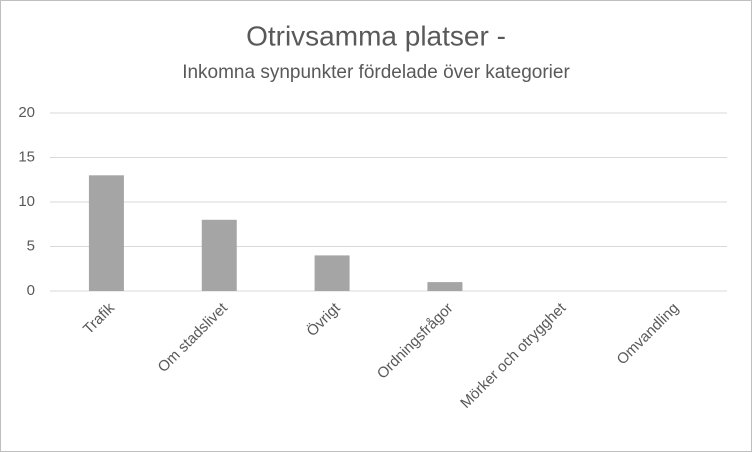 This screenshot has width=752, height=452. What do you see at coordinates (31, 290) in the screenshot?
I see `y-tick-label: 0` at bounding box center [31, 290].